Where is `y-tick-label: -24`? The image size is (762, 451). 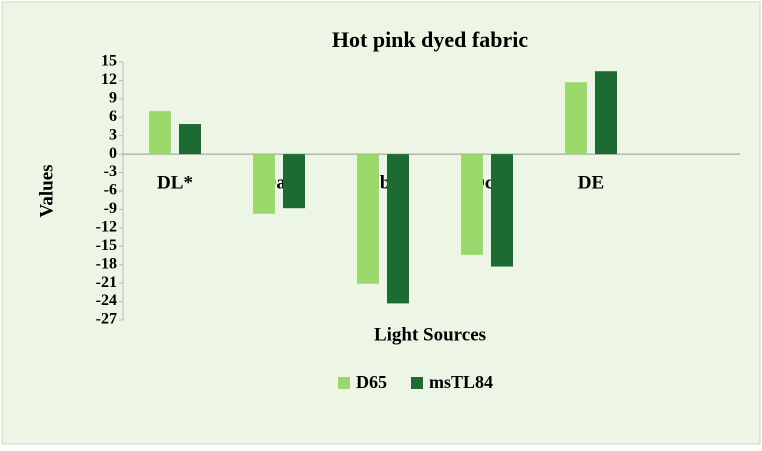
y-tick-label: -24 is located at coordinates (106, 300).